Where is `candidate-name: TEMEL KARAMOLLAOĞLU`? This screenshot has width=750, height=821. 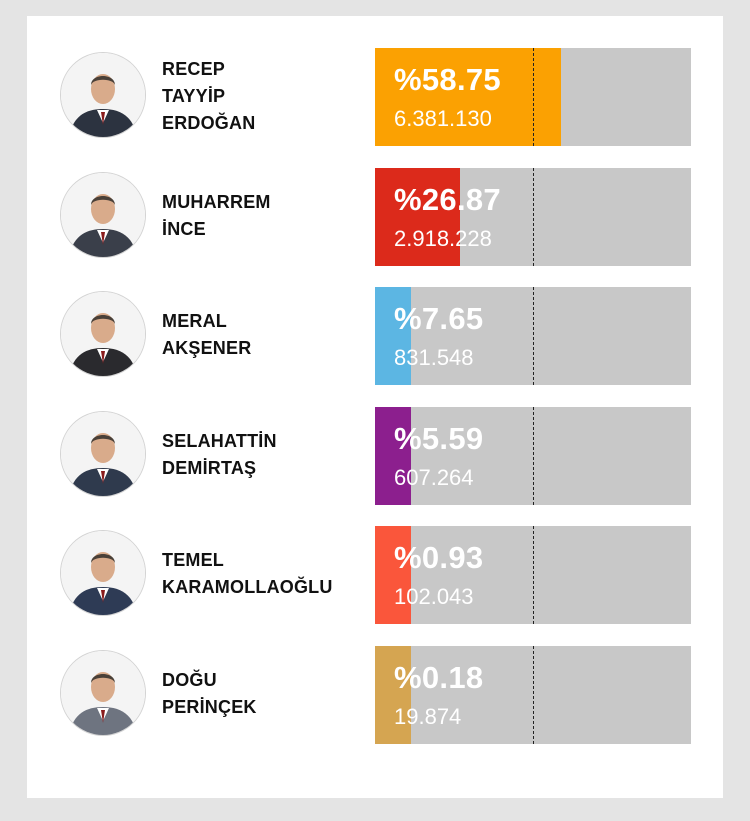
candidate-name: TEMEL KARAMOLLAOĞLU is located at coordinates (262, 574).